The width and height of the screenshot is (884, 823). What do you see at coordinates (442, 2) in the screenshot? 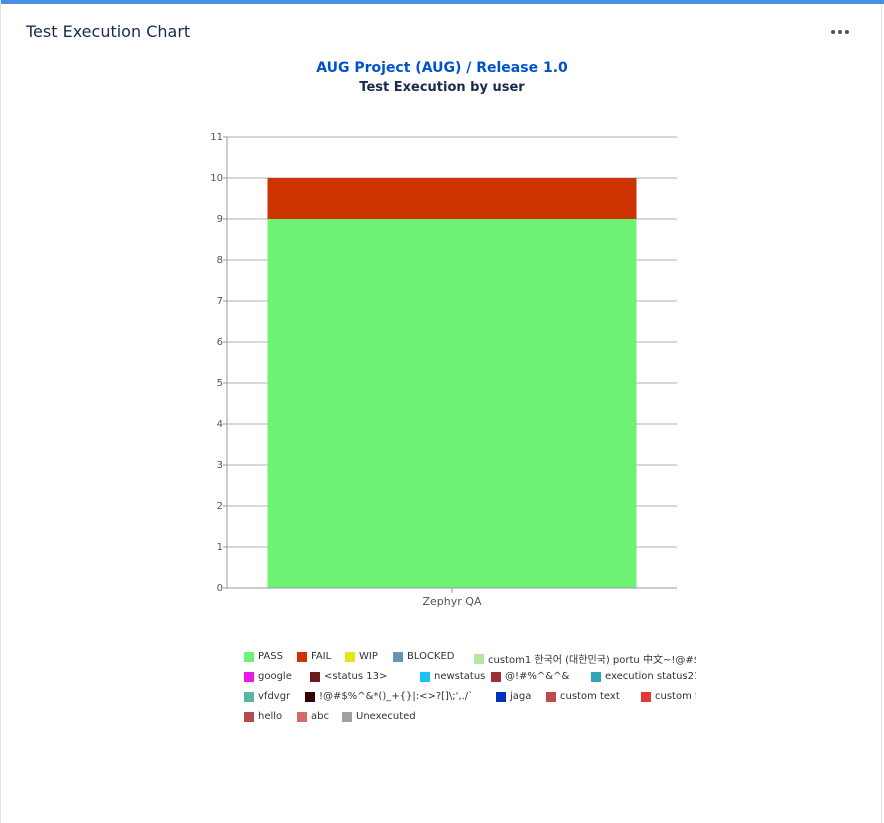
I see `gadget-top-accent` at bounding box center [442, 2].